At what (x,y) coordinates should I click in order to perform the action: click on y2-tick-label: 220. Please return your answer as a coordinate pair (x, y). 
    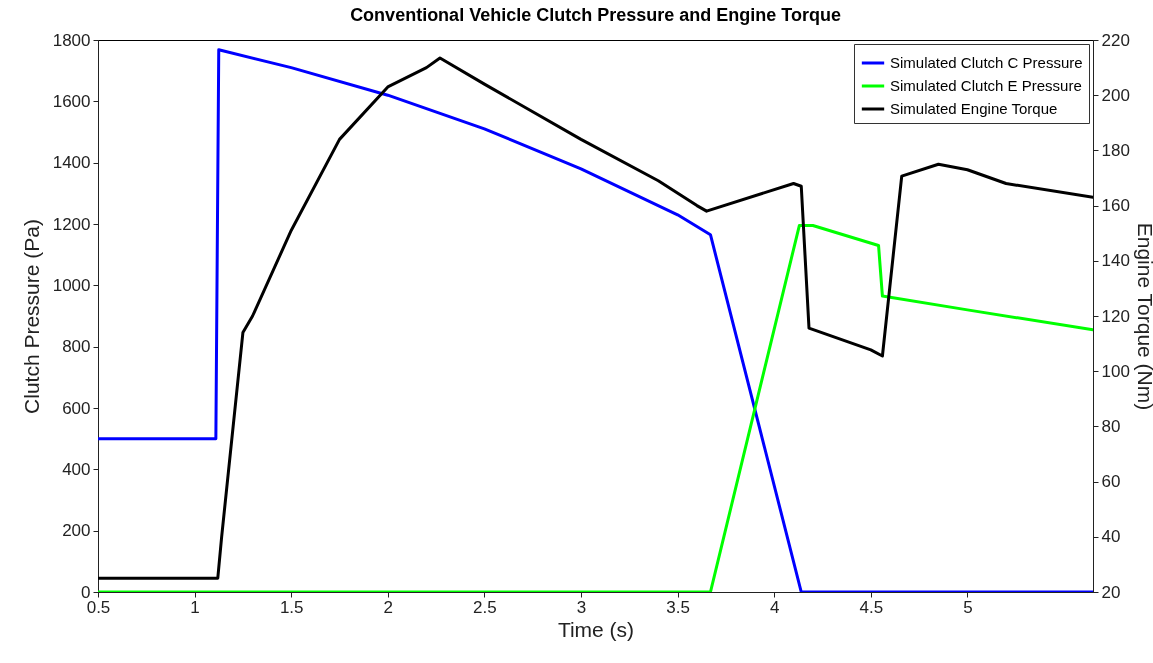
    Looking at the image, I should click on (1115, 40).